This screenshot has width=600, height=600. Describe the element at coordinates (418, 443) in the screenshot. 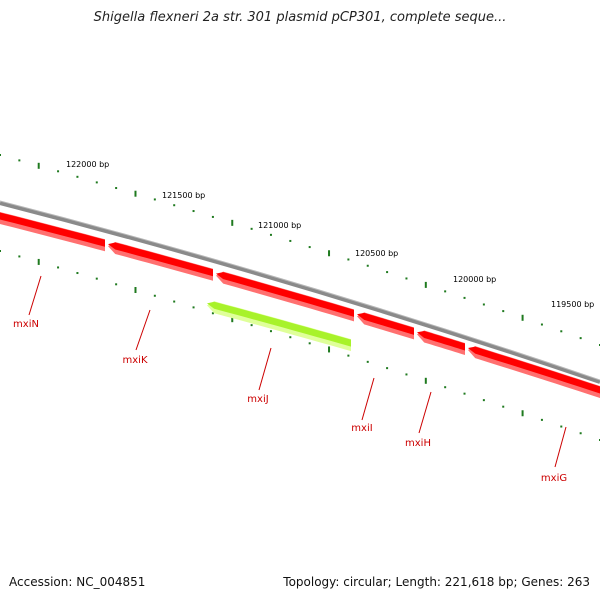

I see `gene-label-mxiH: mxiH` at that location.